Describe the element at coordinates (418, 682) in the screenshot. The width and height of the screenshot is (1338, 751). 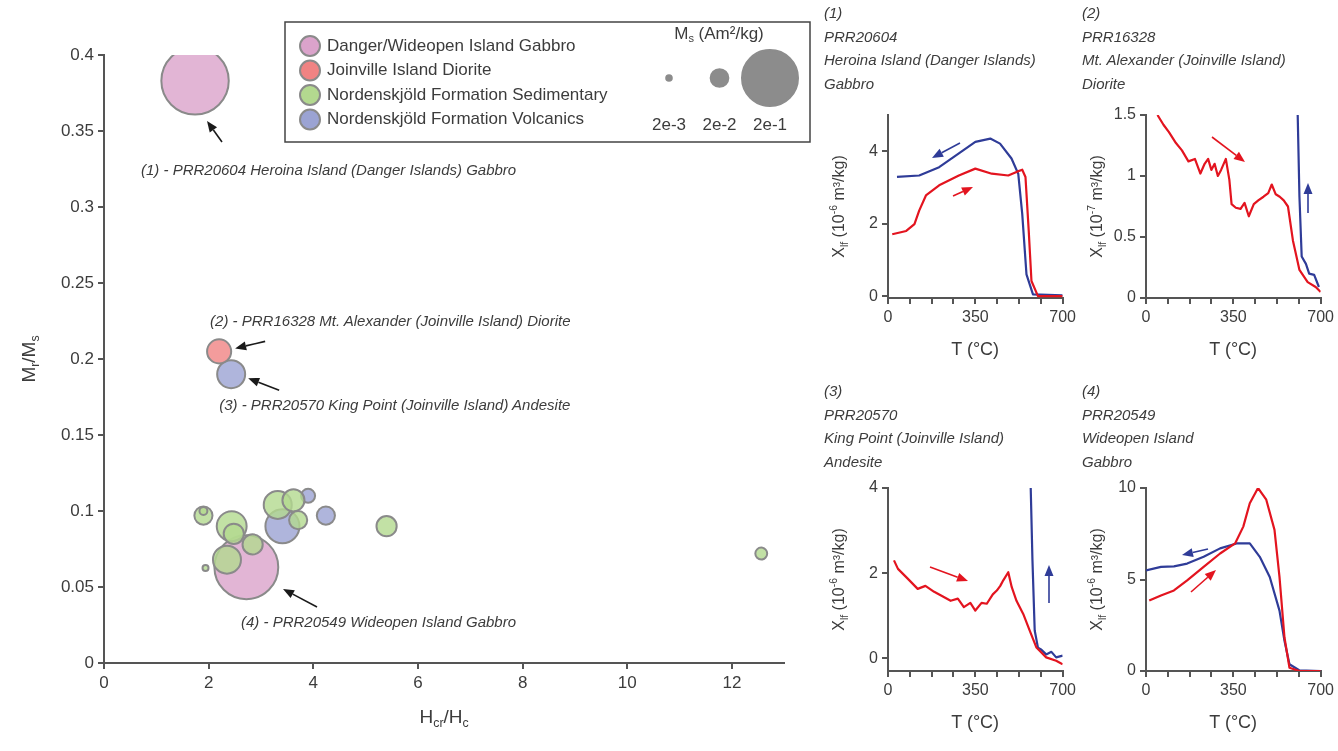
I see `x-tick-label: 6` at that location.